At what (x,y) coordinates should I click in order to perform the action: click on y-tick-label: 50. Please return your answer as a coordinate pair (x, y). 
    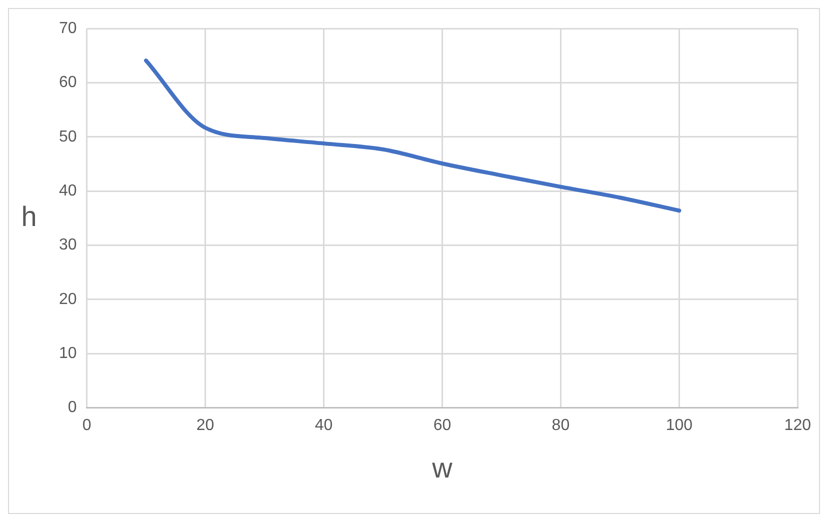
    Looking at the image, I should click on (68, 137).